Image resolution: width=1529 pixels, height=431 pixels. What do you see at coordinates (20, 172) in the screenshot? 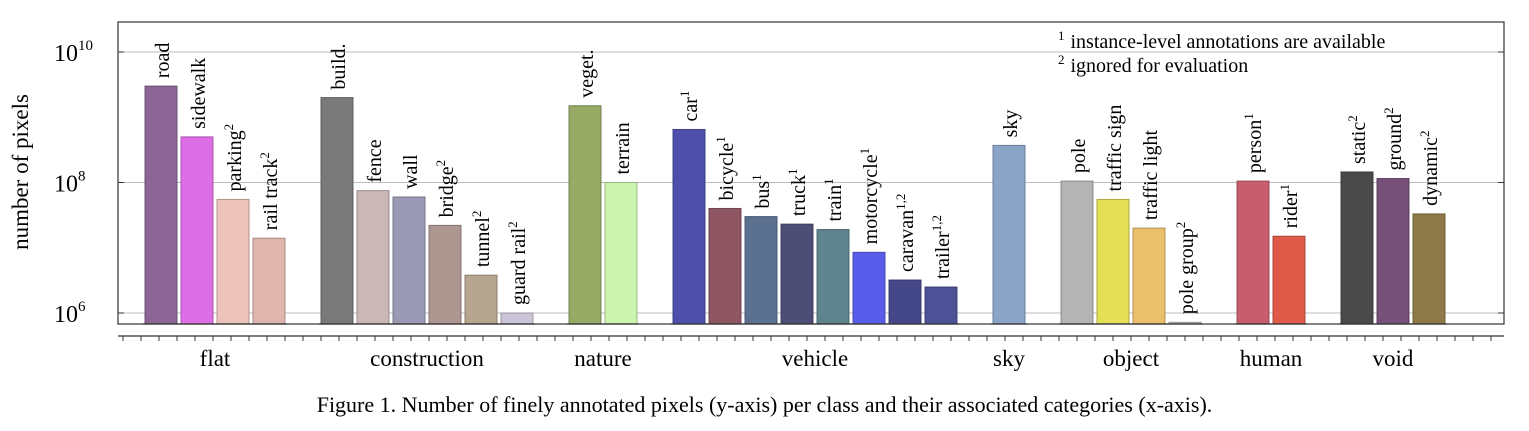
I see `y-axis-label: number of pixels` at bounding box center [20, 172].